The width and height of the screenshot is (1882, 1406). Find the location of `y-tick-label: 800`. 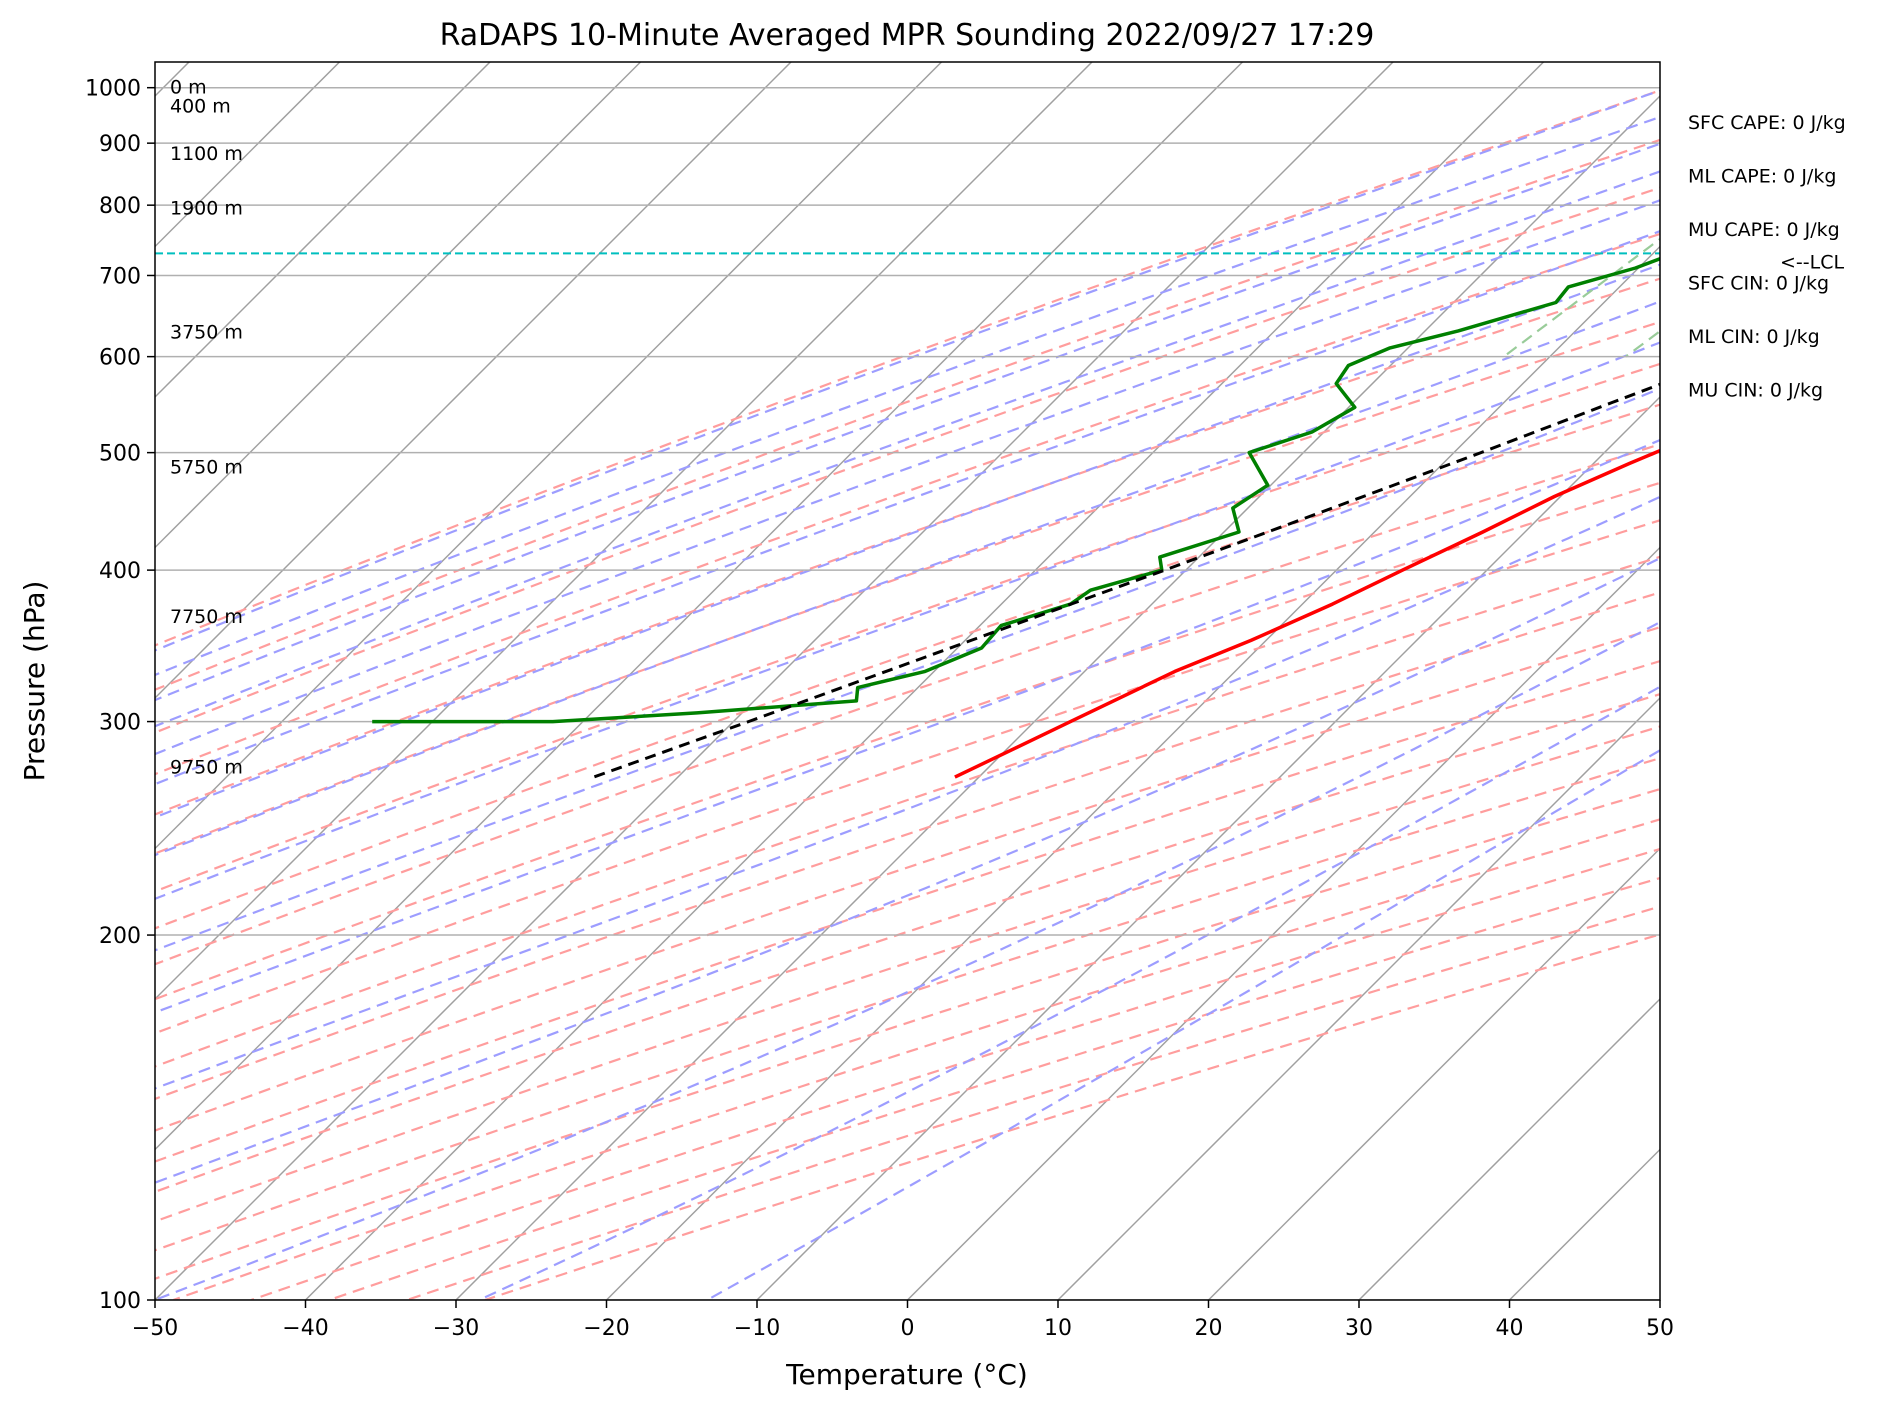

y-tick-label: 800 is located at coordinates (120, 206).